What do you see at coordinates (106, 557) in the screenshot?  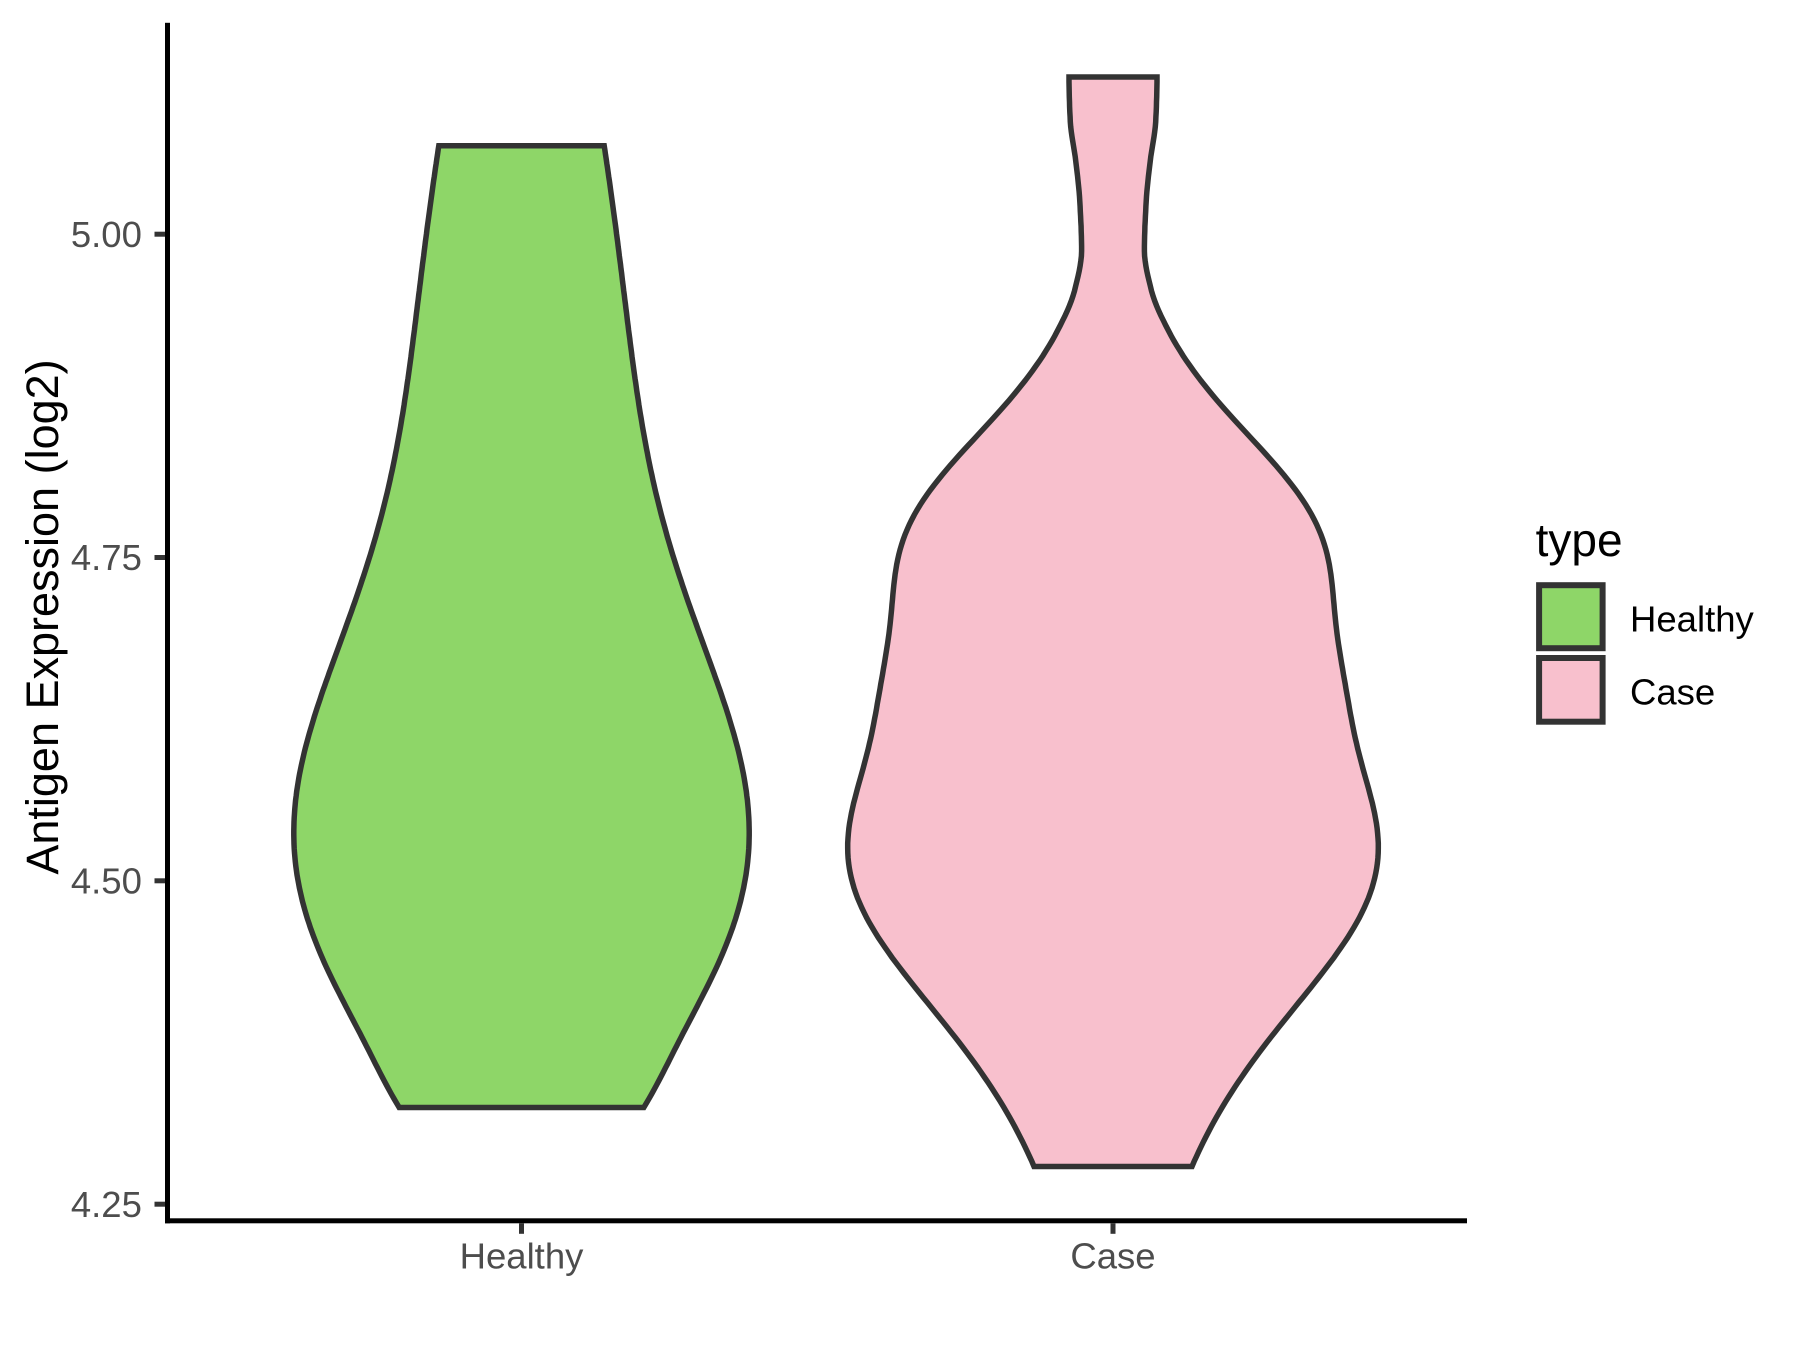 I see `svg-text: 4.75` at bounding box center [106, 557].